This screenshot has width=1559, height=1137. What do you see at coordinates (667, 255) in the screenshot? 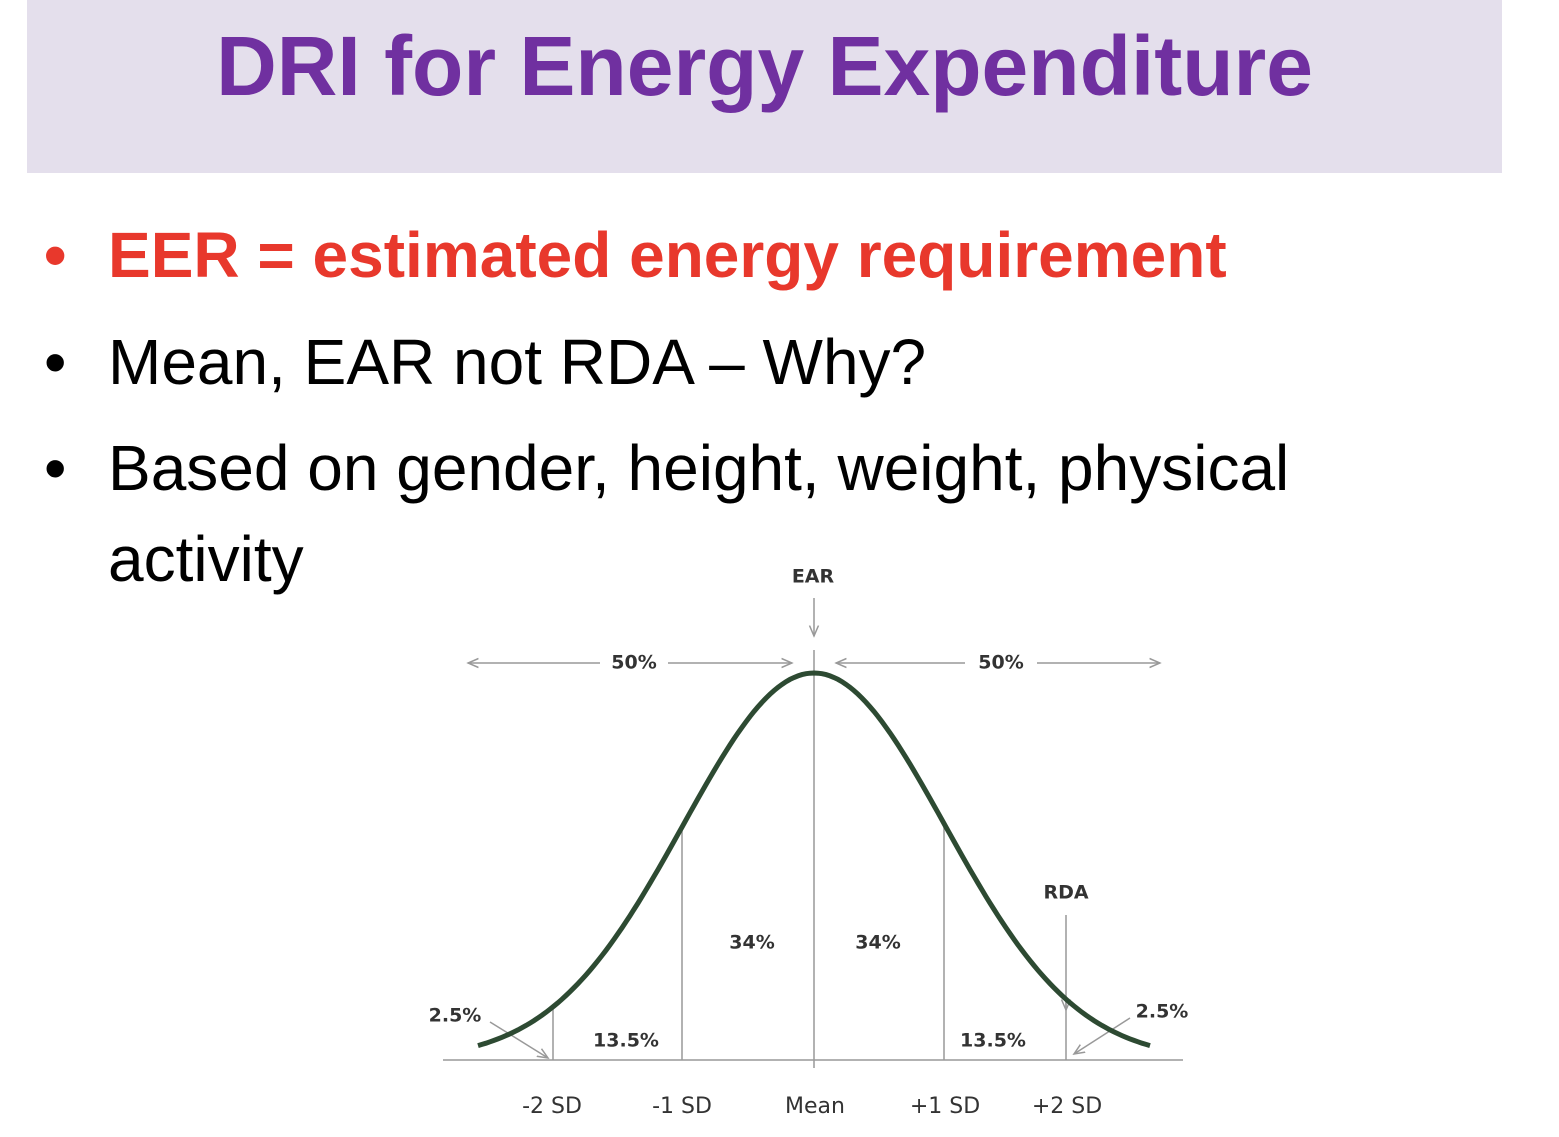
I see `bullet: EER = estimated energy requirement` at bounding box center [667, 255].